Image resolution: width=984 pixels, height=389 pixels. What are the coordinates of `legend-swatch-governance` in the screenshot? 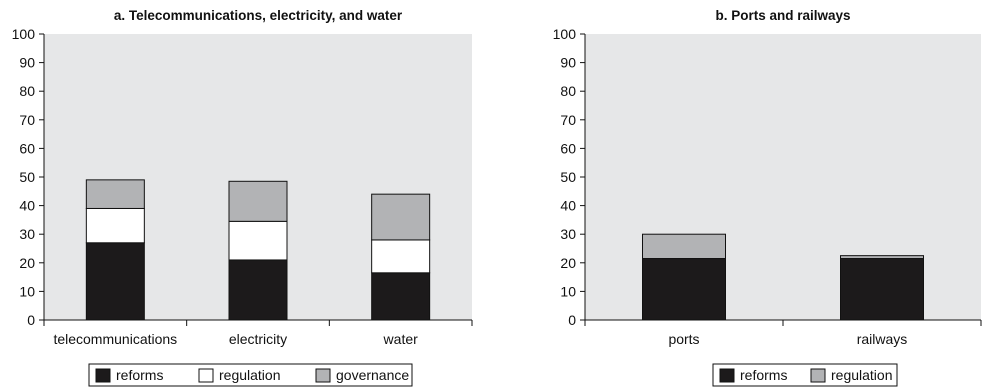 It's located at (323, 375).